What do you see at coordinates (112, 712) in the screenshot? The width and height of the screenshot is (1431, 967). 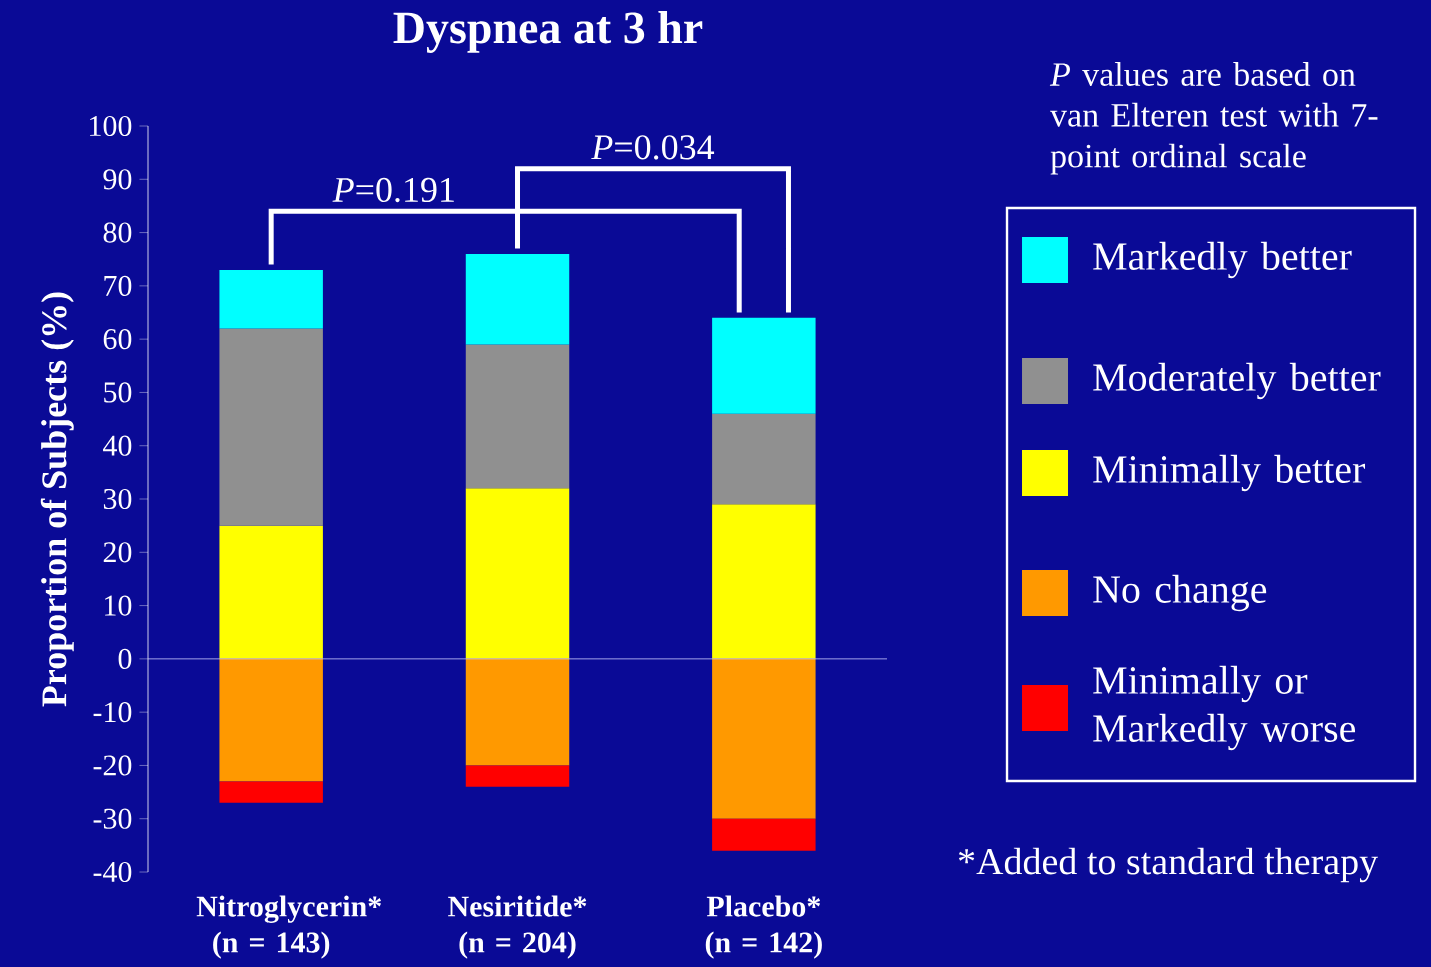 I see `y-tick-label: -10` at bounding box center [112, 712].